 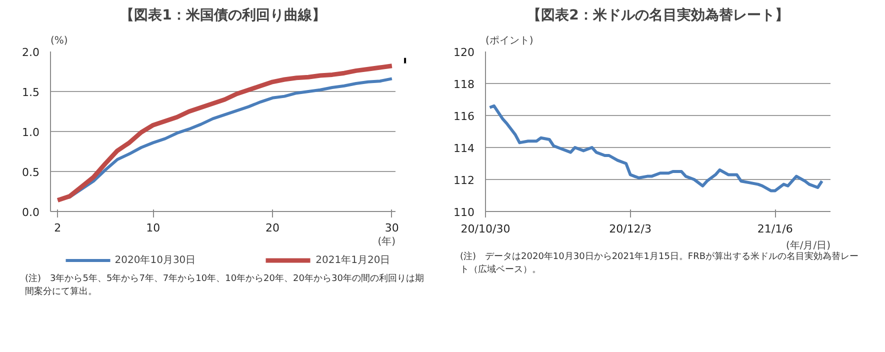 I want to click on text: (注) 3年から5年、5年から7年、7年から10年、10年から20年、20年から30年の間の利回りは期間案分にて算出。, so click(x=225, y=286).